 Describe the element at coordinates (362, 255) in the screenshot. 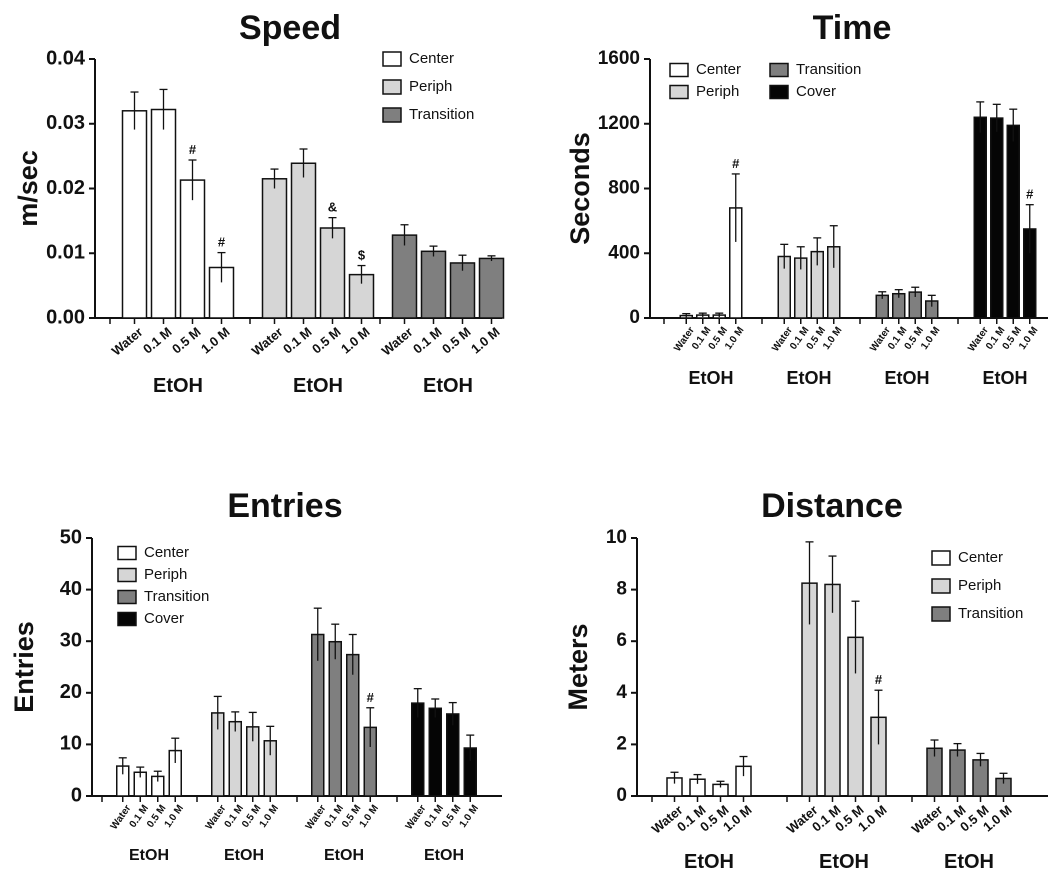

I see `speed-significance-label: $` at that location.